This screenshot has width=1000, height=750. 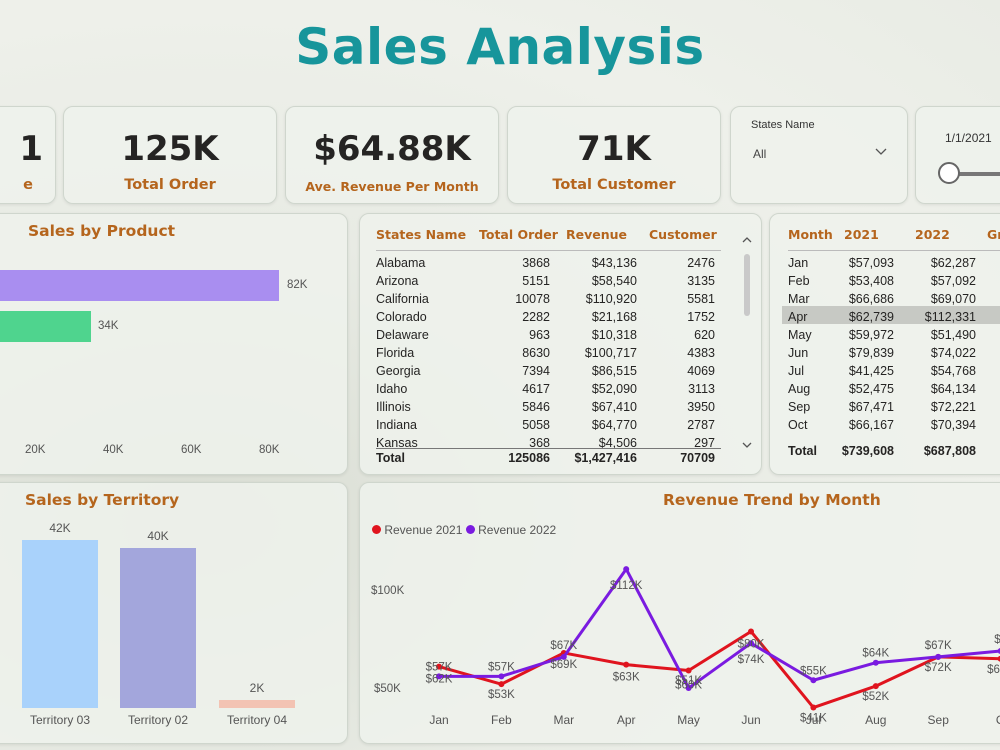 I want to click on page-title: Sales Analysis, so click(x=500, y=47).